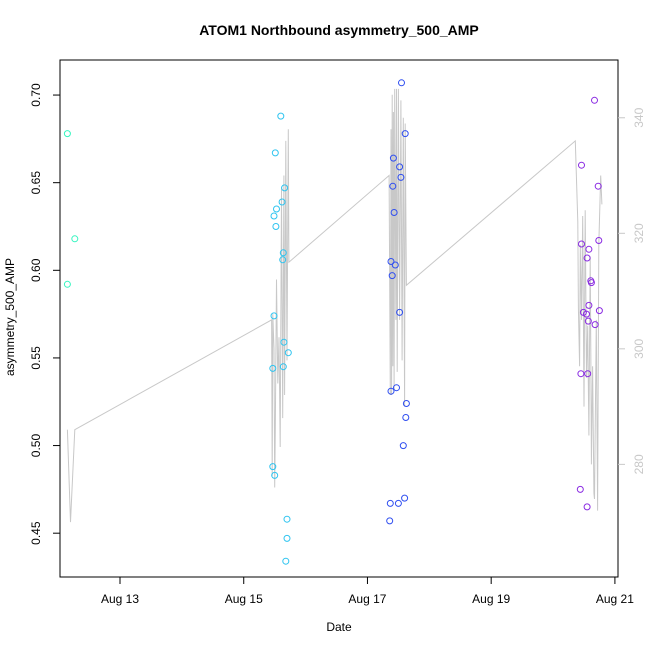 The height and width of the screenshot is (650, 650). Describe the element at coordinates (339, 627) in the screenshot. I see `x-axis-label: Date` at that location.